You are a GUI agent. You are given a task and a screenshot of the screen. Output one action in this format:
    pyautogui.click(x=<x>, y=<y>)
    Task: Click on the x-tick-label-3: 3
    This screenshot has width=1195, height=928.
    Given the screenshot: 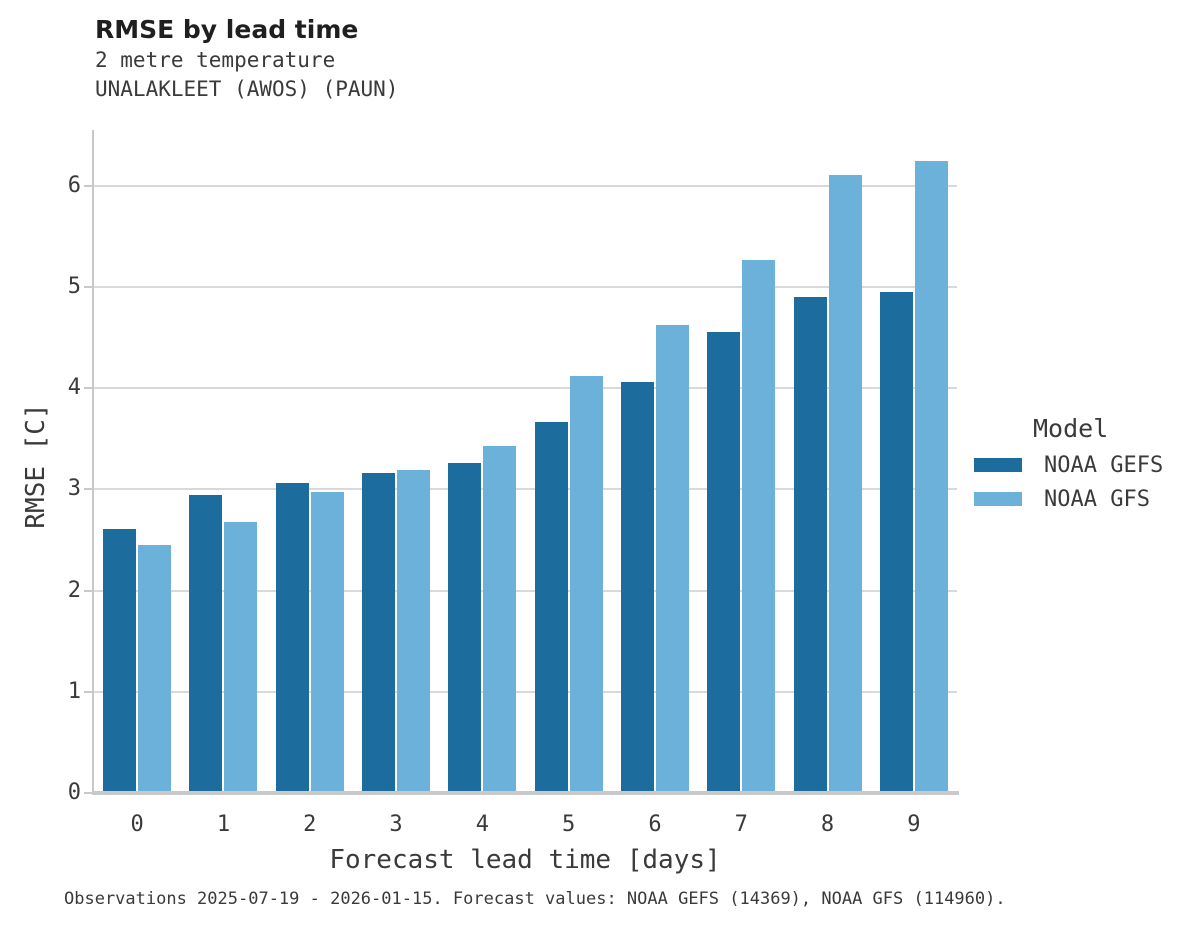 What is the action you would take?
    pyautogui.click(x=396, y=824)
    